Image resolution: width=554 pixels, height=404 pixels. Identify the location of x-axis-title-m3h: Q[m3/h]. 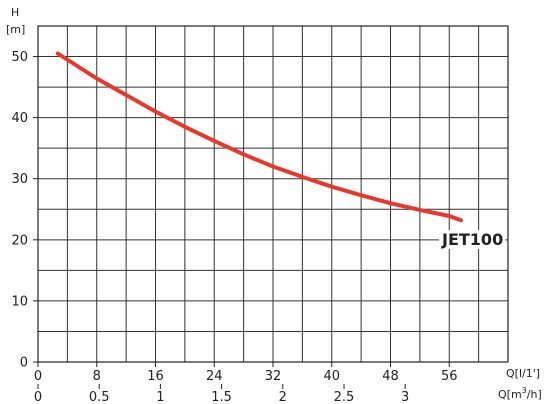
(520, 393).